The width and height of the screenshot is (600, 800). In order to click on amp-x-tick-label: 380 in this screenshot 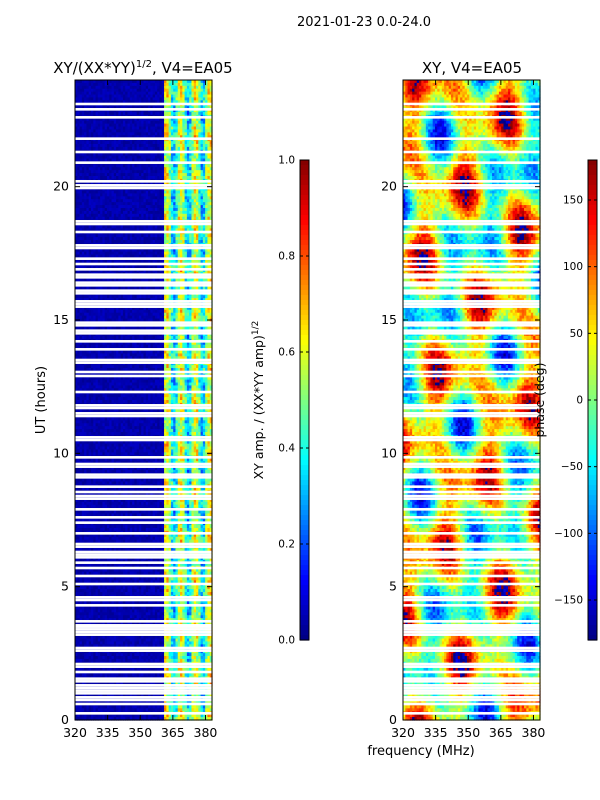, I will do `click(206, 732)`.